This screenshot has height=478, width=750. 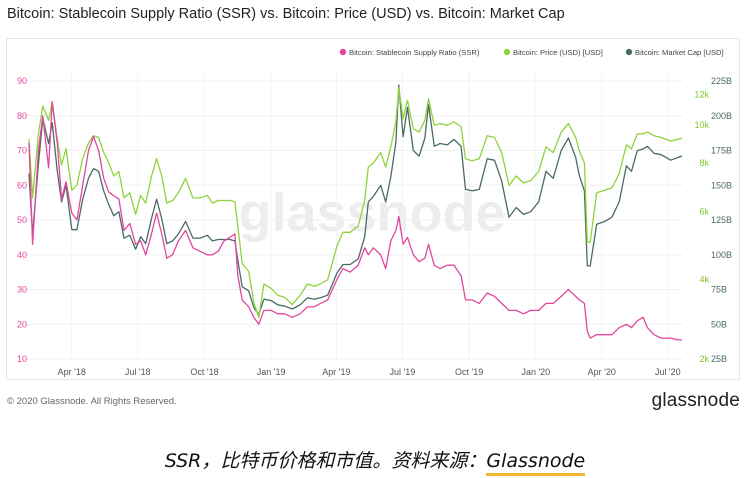 What do you see at coordinates (629, 52) in the screenshot?
I see `legend-marker-mcap` at bounding box center [629, 52].